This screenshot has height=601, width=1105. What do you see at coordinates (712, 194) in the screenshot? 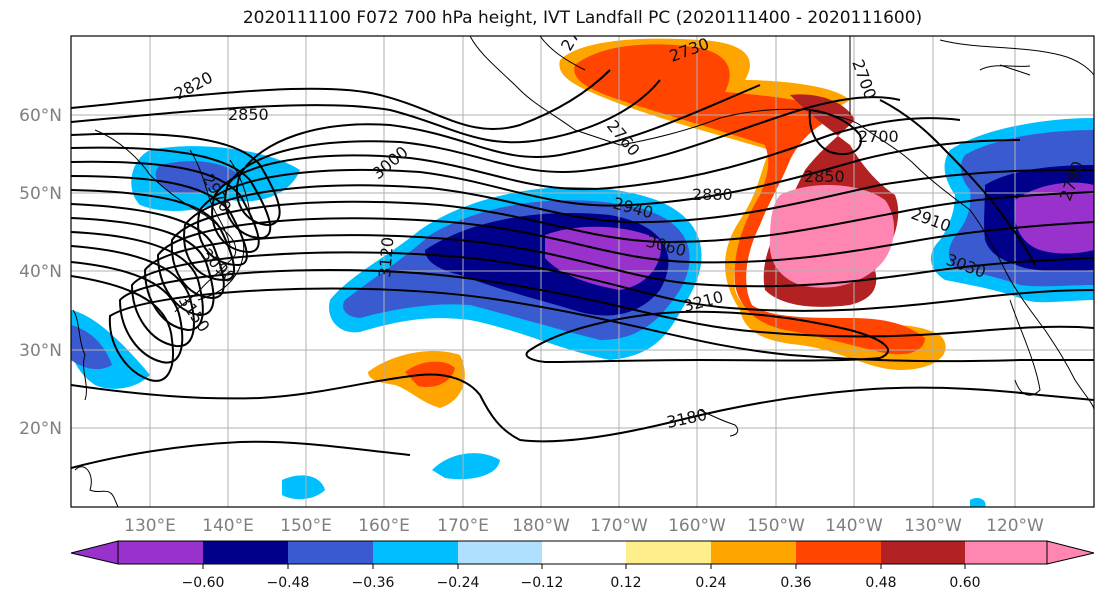
I see `contour-label: 2880` at bounding box center [712, 194].